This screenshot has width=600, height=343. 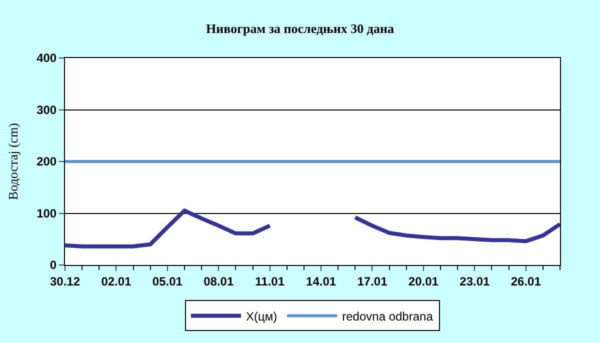 I want to click on x-tick-label: 20.01, so click(x=423, y=281).